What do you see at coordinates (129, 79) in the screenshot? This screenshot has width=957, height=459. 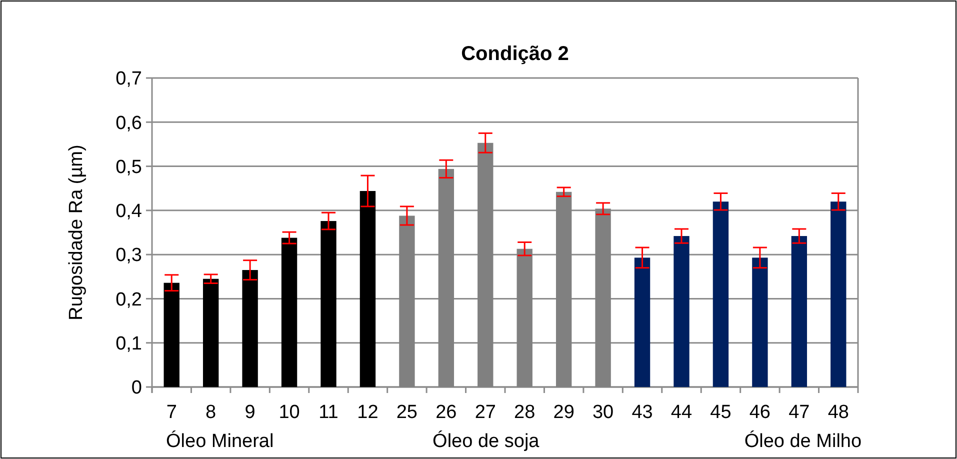 I see `y-tick-label: 0,7` at bounding box center [129, 79].